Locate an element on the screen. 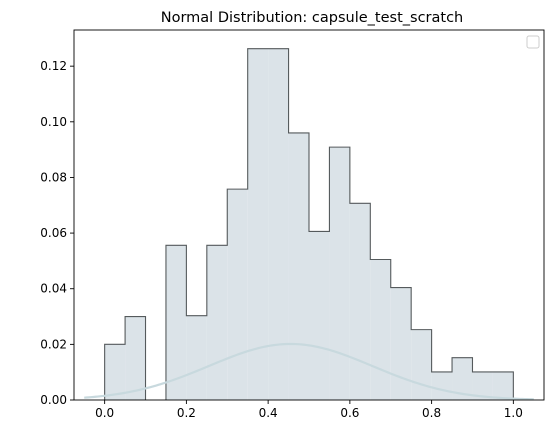  x-tick-label: 0.0 is located at coordinates (104, 413).